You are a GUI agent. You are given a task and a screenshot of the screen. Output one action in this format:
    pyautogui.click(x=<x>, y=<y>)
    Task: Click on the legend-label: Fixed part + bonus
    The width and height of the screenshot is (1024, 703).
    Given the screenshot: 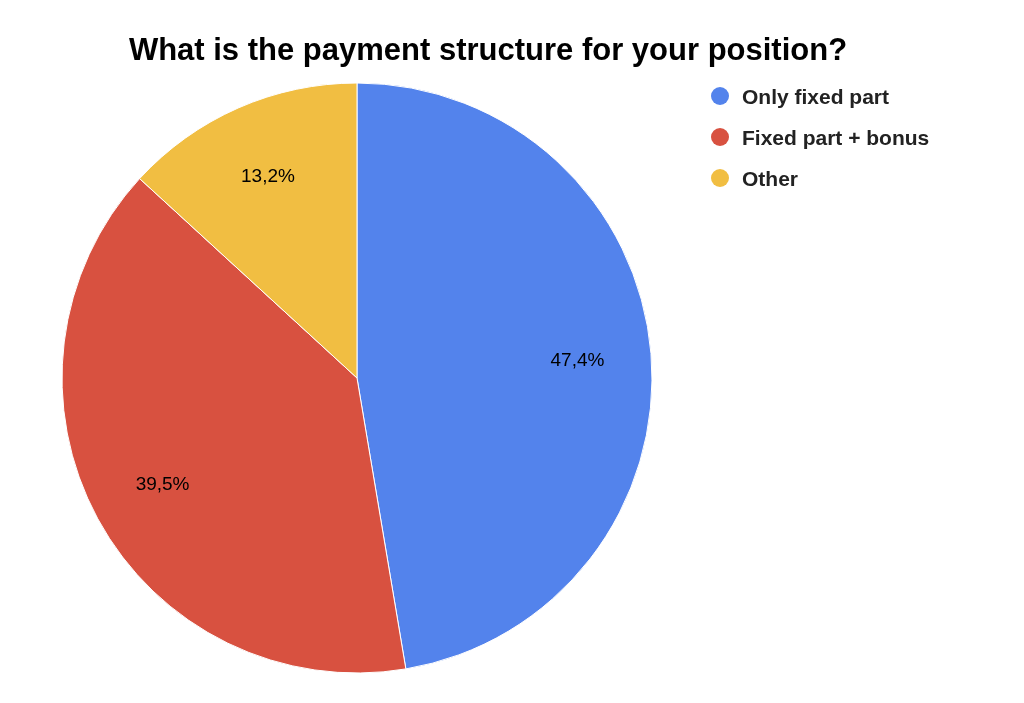 What is the action you would take?
    pyautogui.click(x=836, y=137)
    